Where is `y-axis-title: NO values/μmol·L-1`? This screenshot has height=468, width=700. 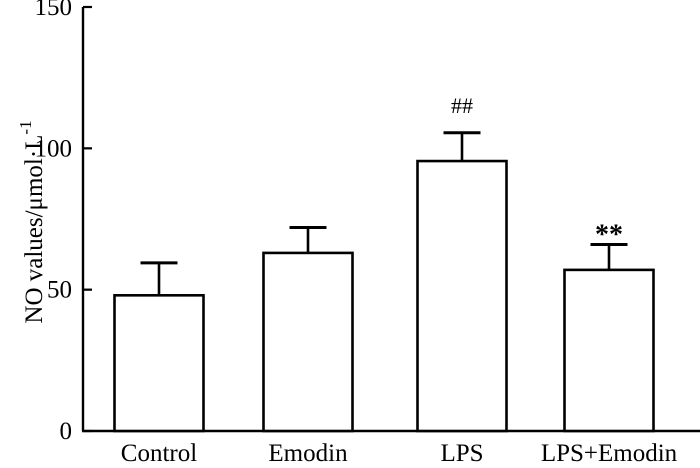
y-axis-title: NO values/μmol·L-1 is located at coordinates (32, 221).